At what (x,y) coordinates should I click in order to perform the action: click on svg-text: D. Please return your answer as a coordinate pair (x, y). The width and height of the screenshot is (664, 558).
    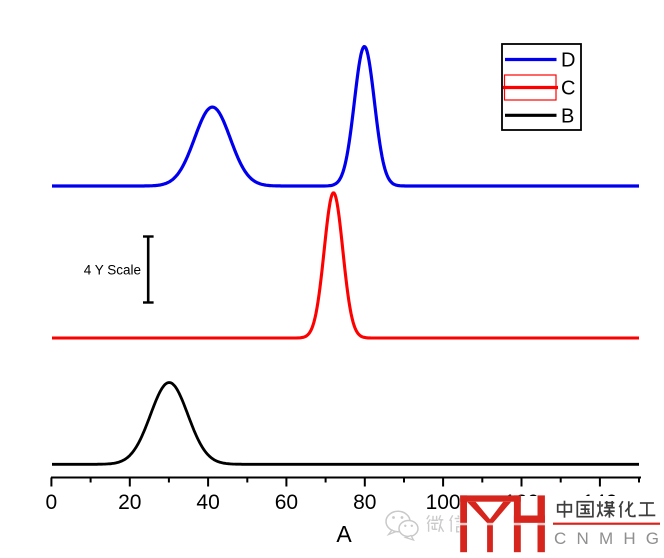
    Looking at the image, I should click on (568, 61).